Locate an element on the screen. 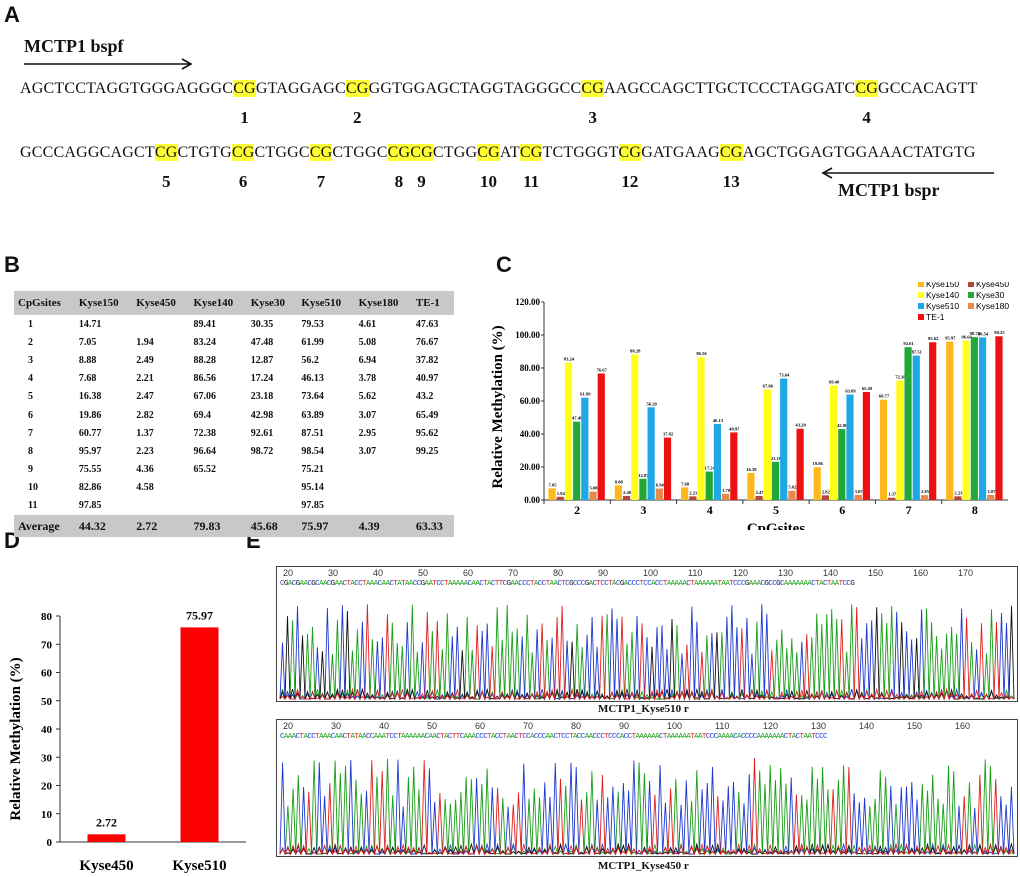 This screenshot has width=1020, height=877. bar-value-label: 19.86 is located at coordinates (818, 463).